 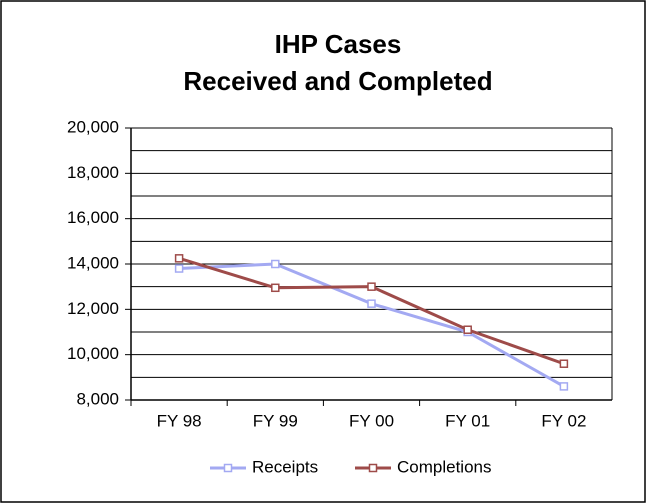 What do you see at coordinates (179, 420) in the screenshot?
I see `x-tick-label: FY 98` at bounding box center [179, 420].